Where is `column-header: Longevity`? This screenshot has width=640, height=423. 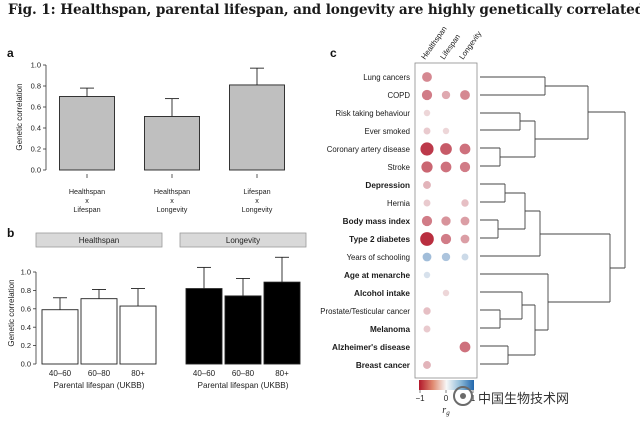
column-header: Longevity is located at coordinates (470, 45).